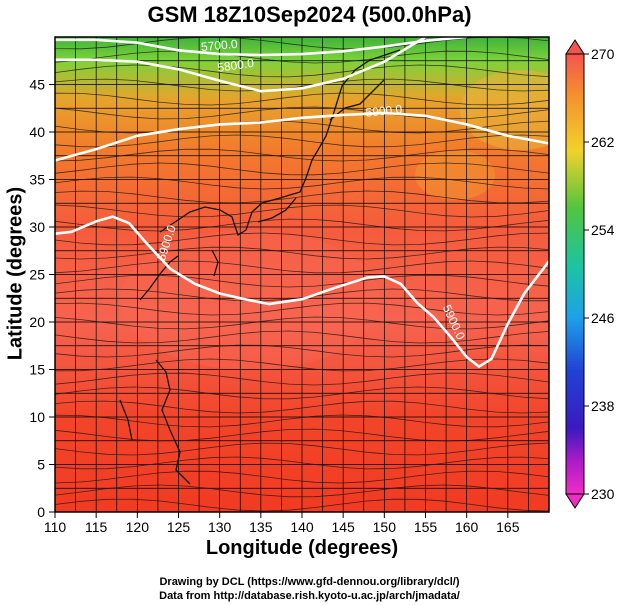 This screenshot has height=605, width=619. Describe the element at coordinates (575, 501) in the screenshot. I see `colorbar-bottom-arrow` at that location.